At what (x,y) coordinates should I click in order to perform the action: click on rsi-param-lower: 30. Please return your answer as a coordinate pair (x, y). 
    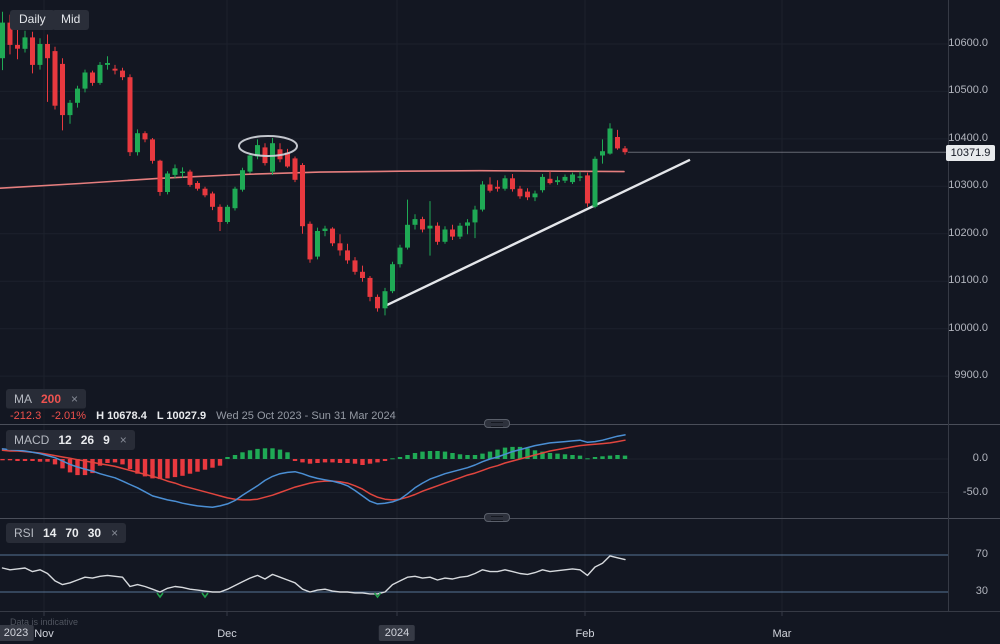
    Looking at the image, I should click on (94, 533).